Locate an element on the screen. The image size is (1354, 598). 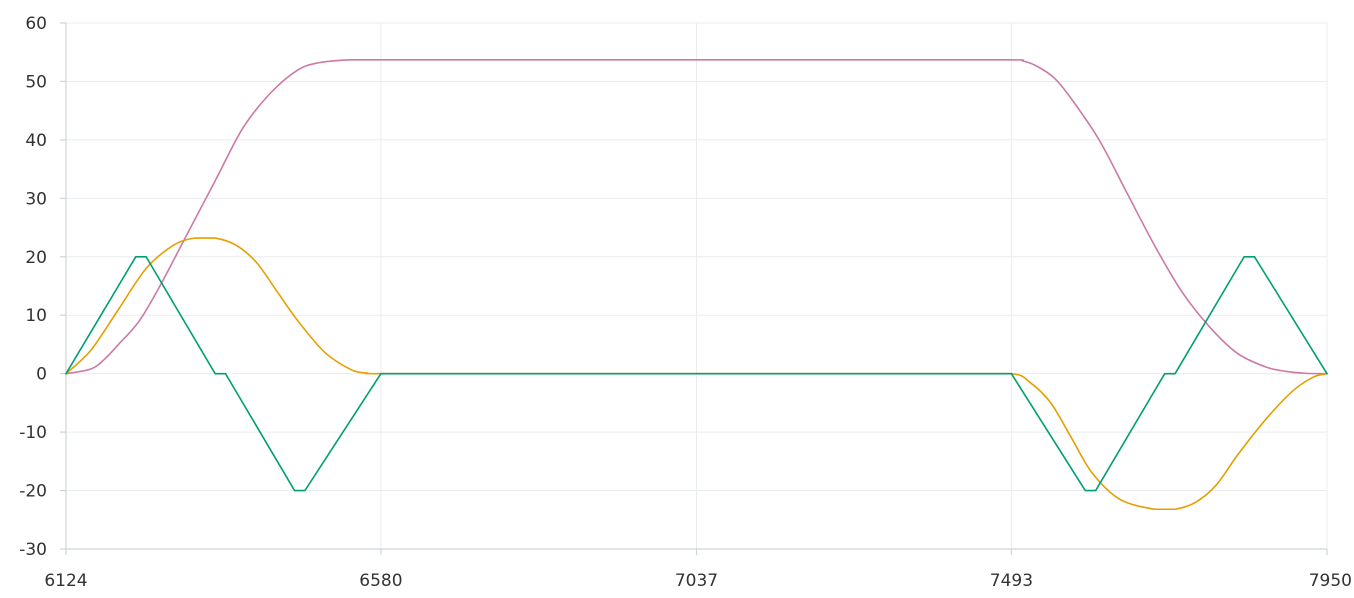
x-tick-label: 6580 is located at coordinates (380, 581).